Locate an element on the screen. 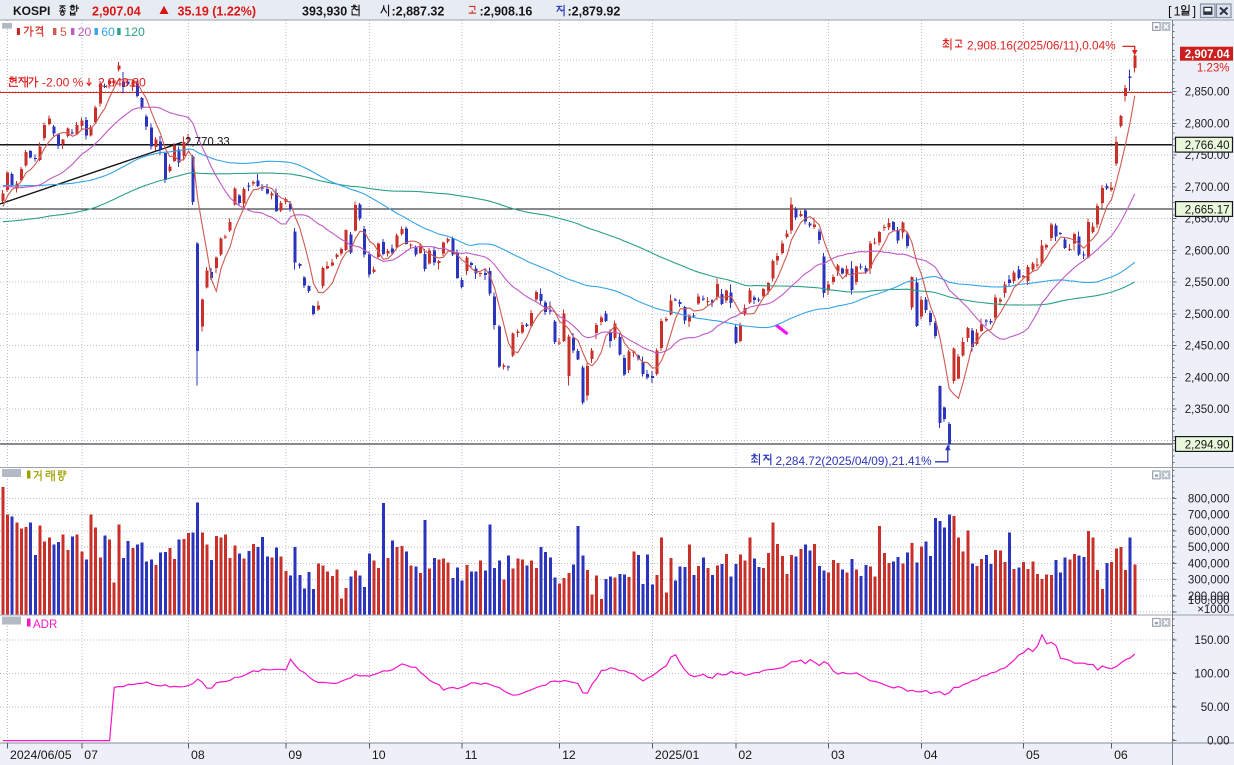 This screenshot has height=765, width=1234. svg-text: 06 is located at coordinates (1121, 755).